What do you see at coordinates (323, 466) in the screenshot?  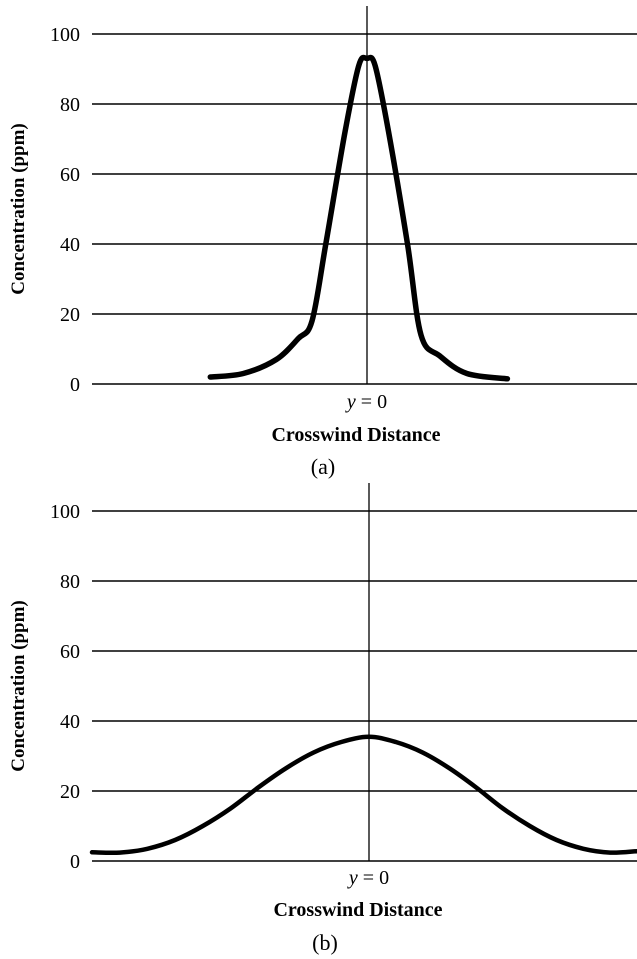 I see `panel-label: (a)` at bounding box center [323, 466].